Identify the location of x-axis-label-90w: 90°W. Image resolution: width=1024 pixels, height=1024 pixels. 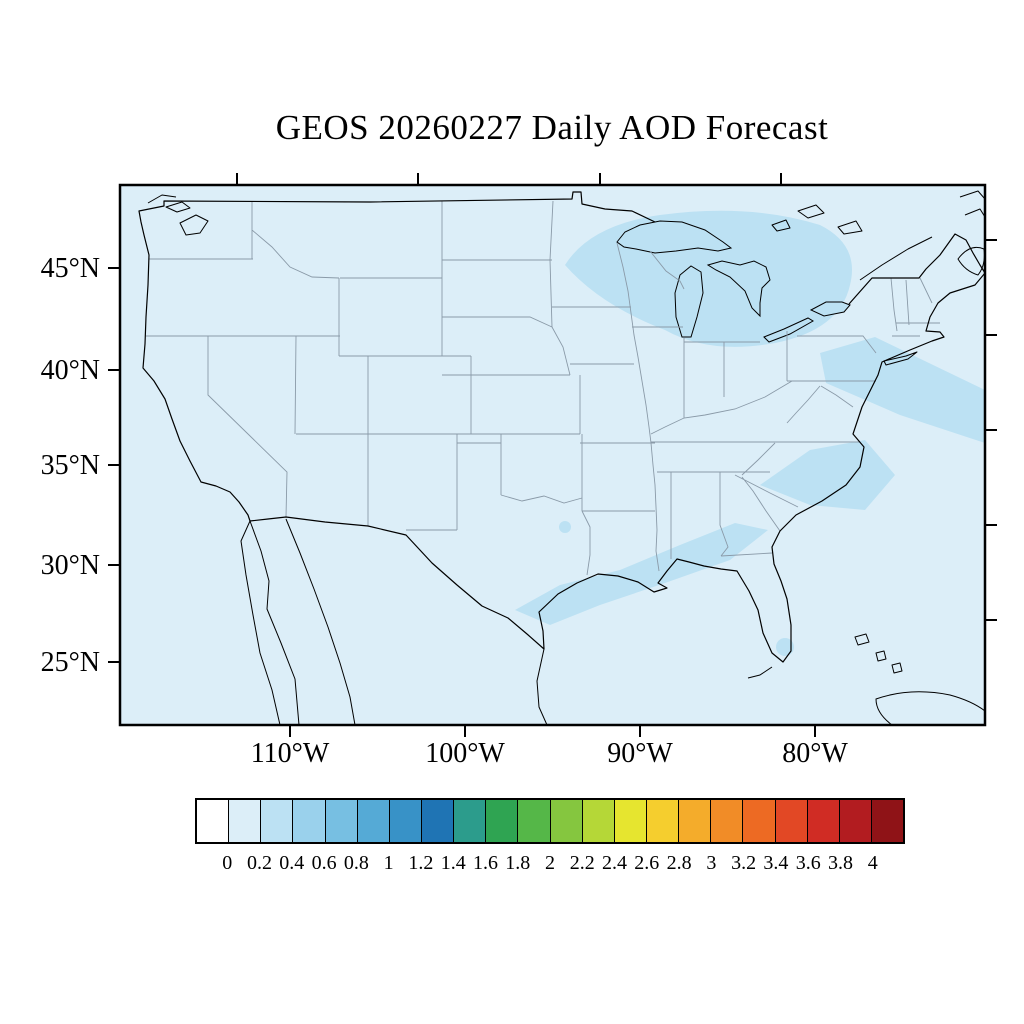
(640, 753).